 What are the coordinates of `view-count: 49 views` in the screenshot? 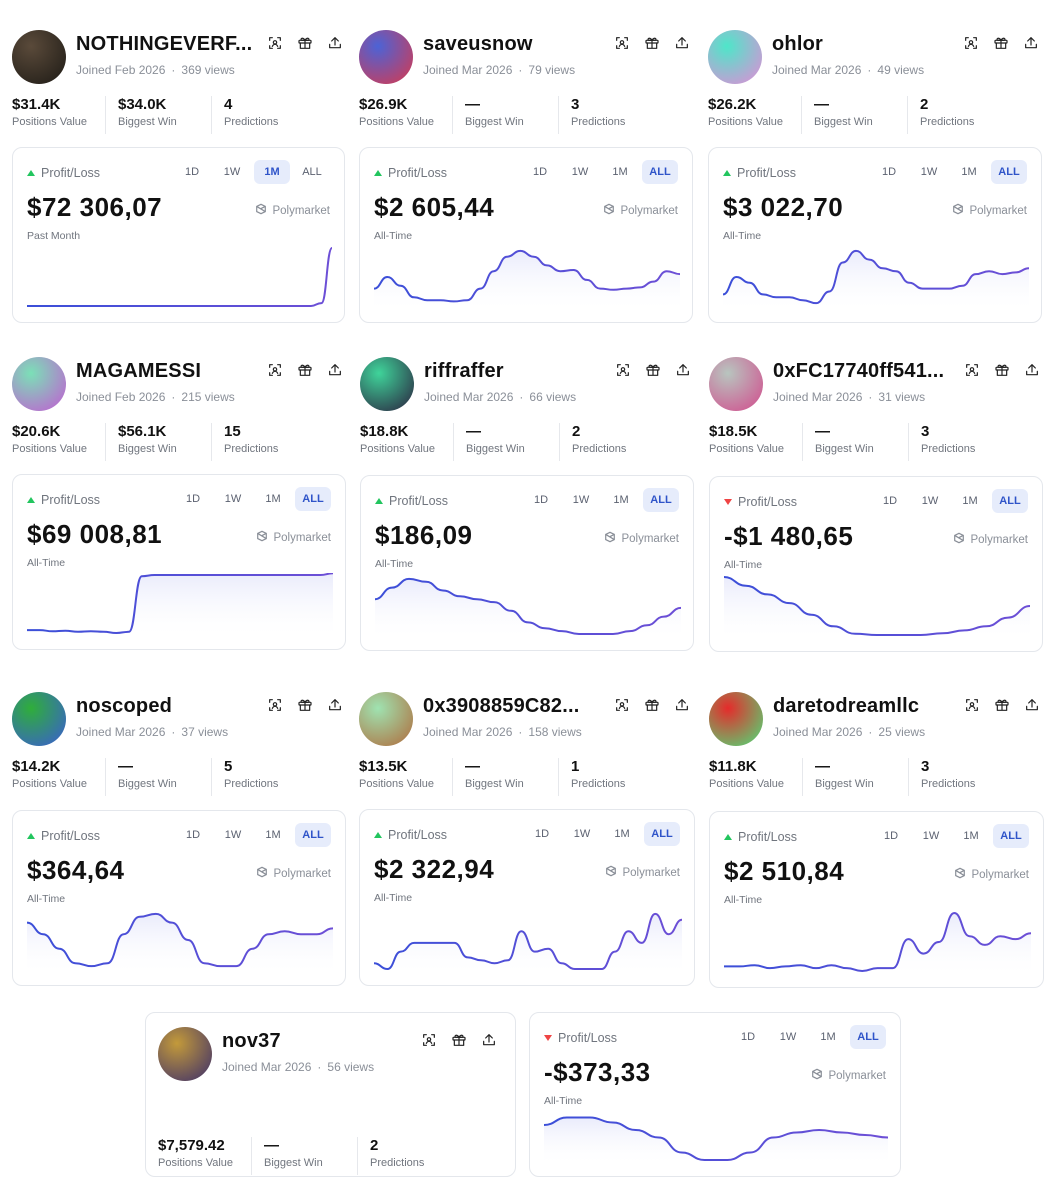 It's located at (901, 70).